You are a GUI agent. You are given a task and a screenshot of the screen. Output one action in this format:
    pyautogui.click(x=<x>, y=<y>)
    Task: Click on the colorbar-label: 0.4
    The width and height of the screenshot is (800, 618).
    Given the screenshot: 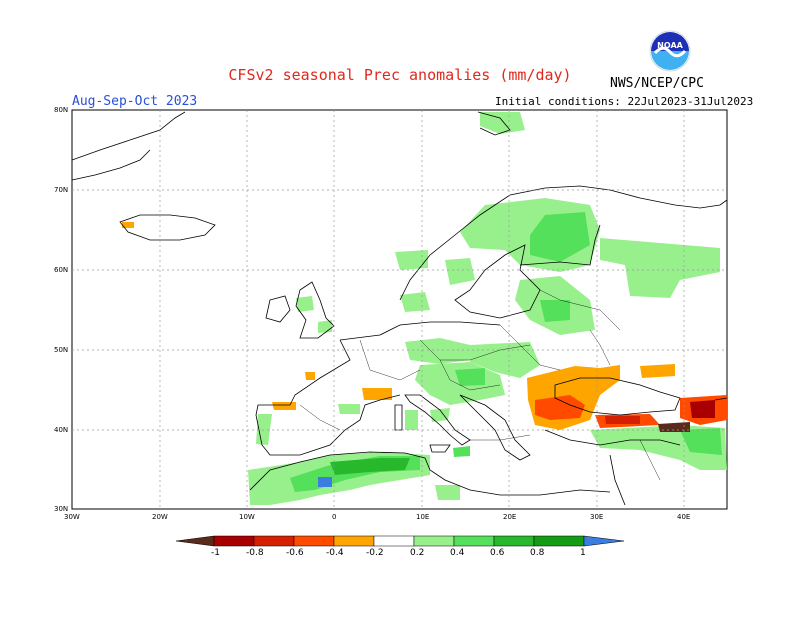 What is the action you would take?
    pyautogui.click(x=457, y=553)
    